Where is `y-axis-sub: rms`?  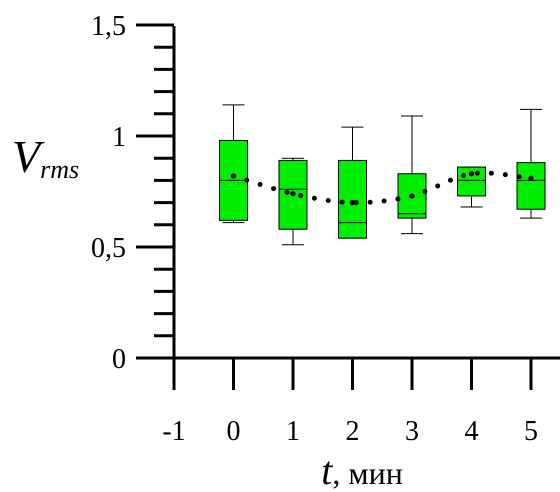 y-axis-sub: rms is located at coordinates (59, 169).